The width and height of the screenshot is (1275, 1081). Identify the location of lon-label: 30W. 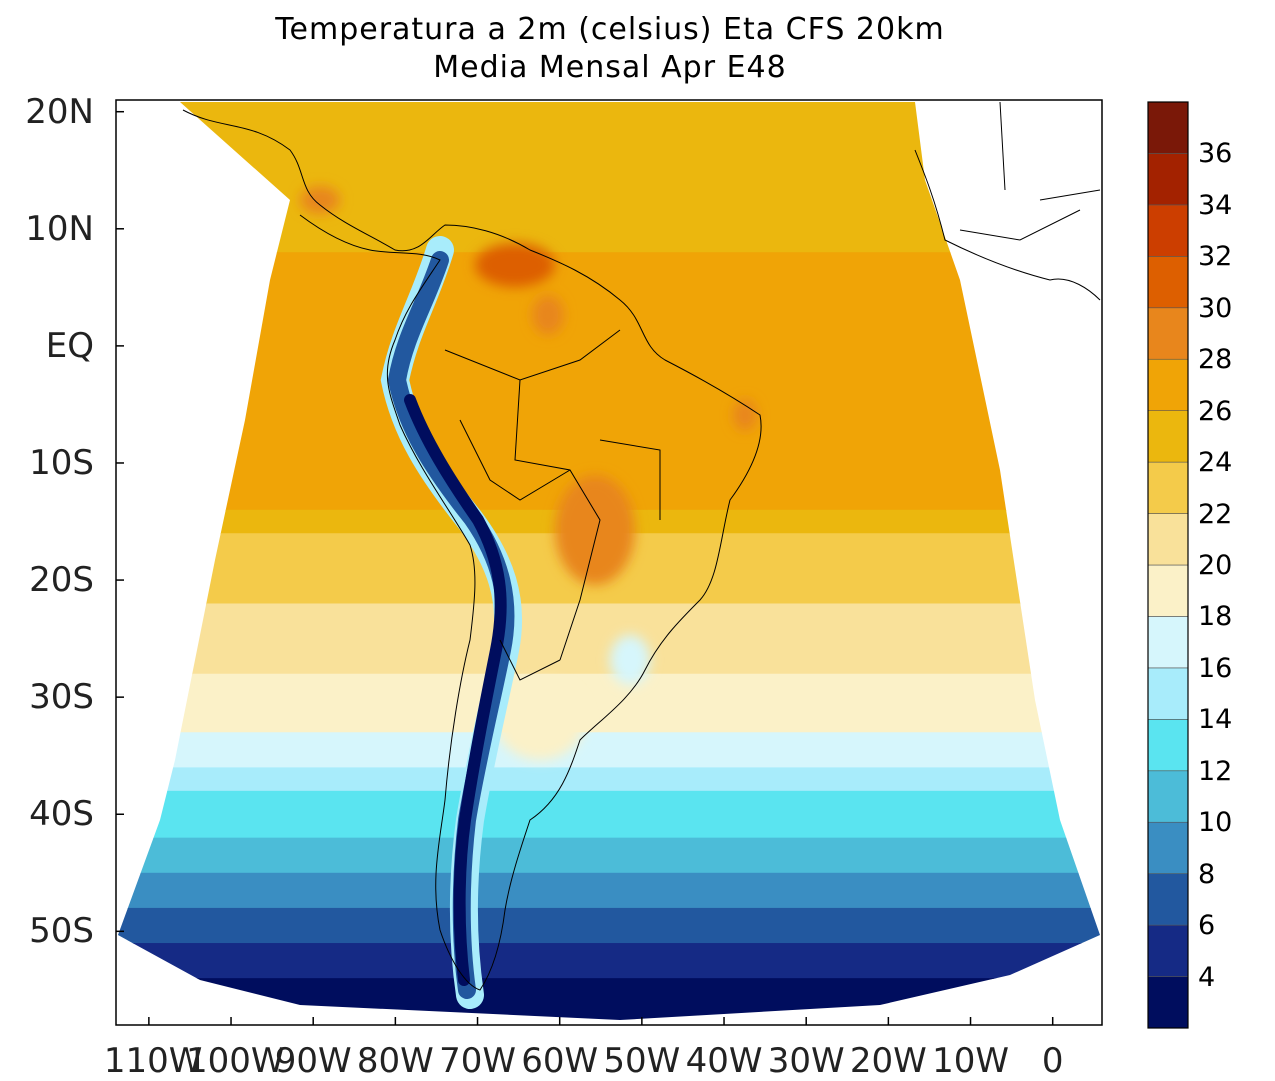
(806, 1061).